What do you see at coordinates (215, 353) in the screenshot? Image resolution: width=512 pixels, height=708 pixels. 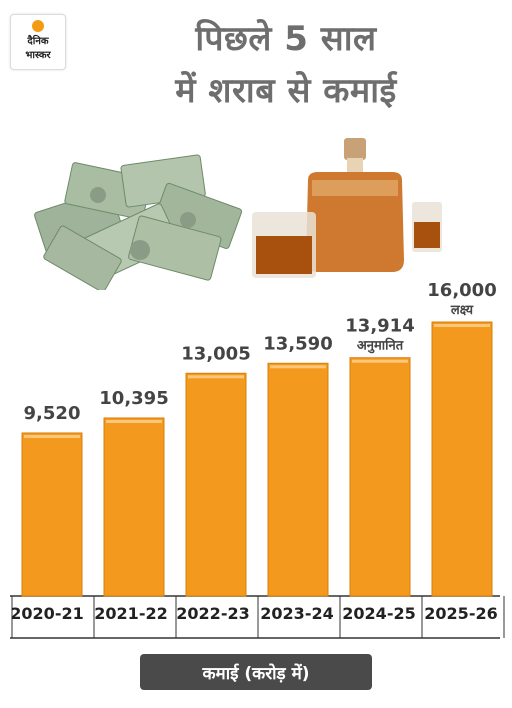 I see `data-label: 13,005` at bounding box center [215, 353].